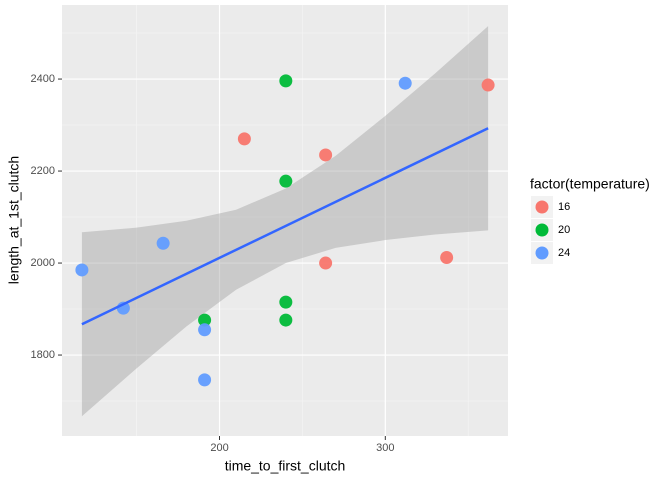 The width and height of the screenshot is (672, 485). Describe the element at coordinates (43, 355) in the screenshot. I see `y-tick-label: 1800` at that location.